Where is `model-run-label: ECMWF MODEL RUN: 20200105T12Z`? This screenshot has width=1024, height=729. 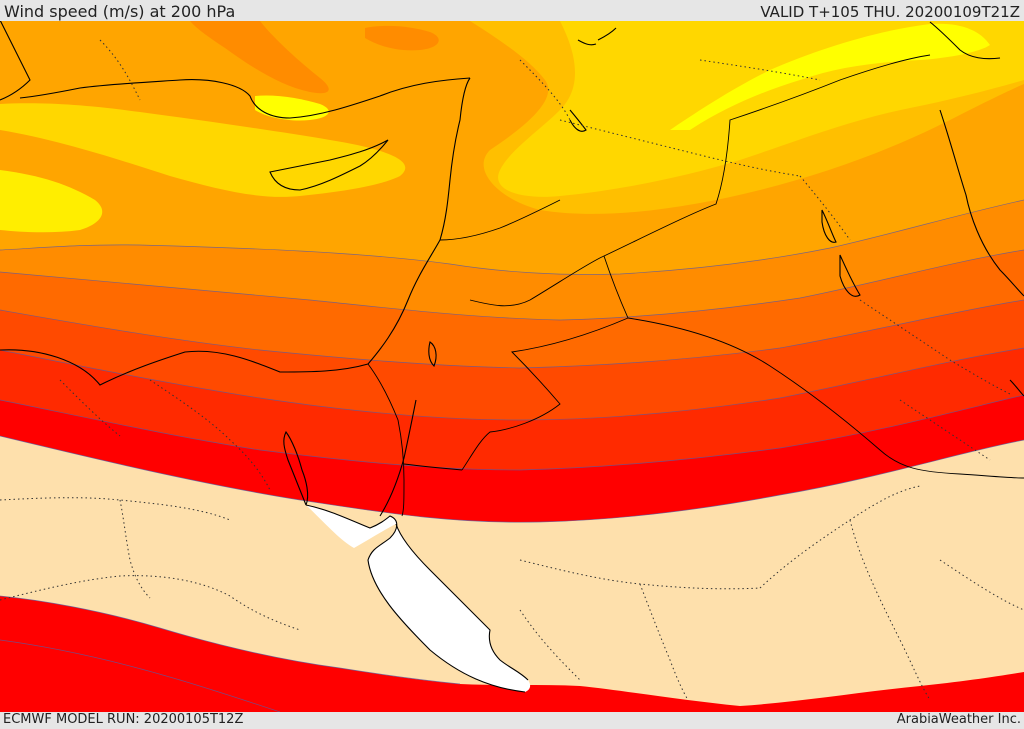 model-run-label: ECMWF MODEL RUN: 20200105T12Z is located at coordinates (123, 719).